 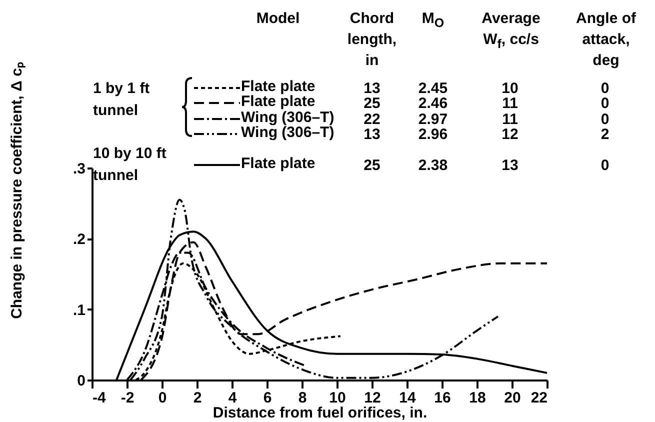 I want to click on text: Angle of attack, deg, so click(x=606, y=40).